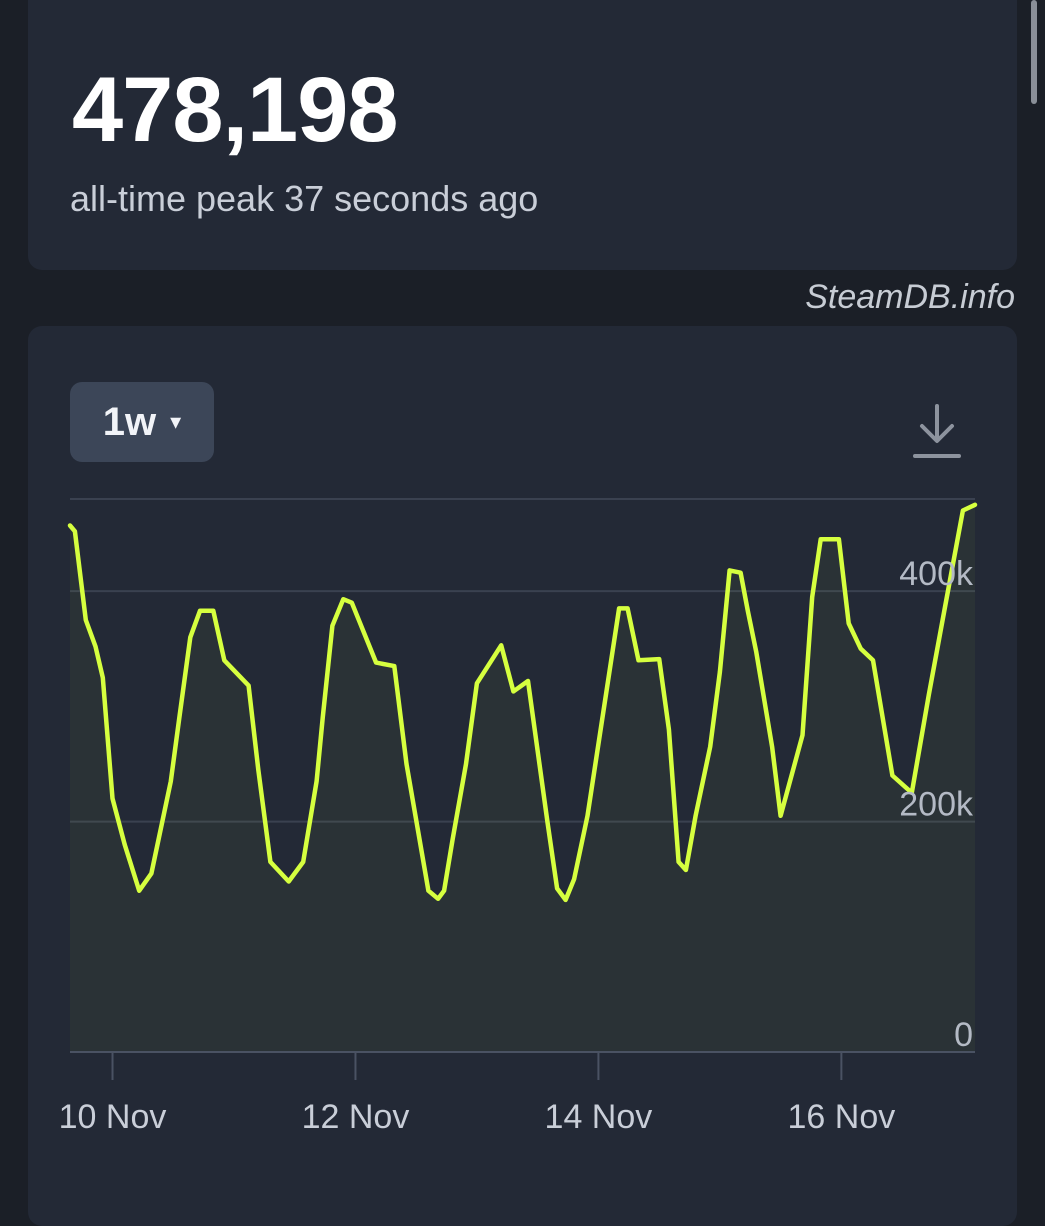 This screenshot has height=1226, width=1045. I want to click on y-tick-label: 400k, so click(936, 574).